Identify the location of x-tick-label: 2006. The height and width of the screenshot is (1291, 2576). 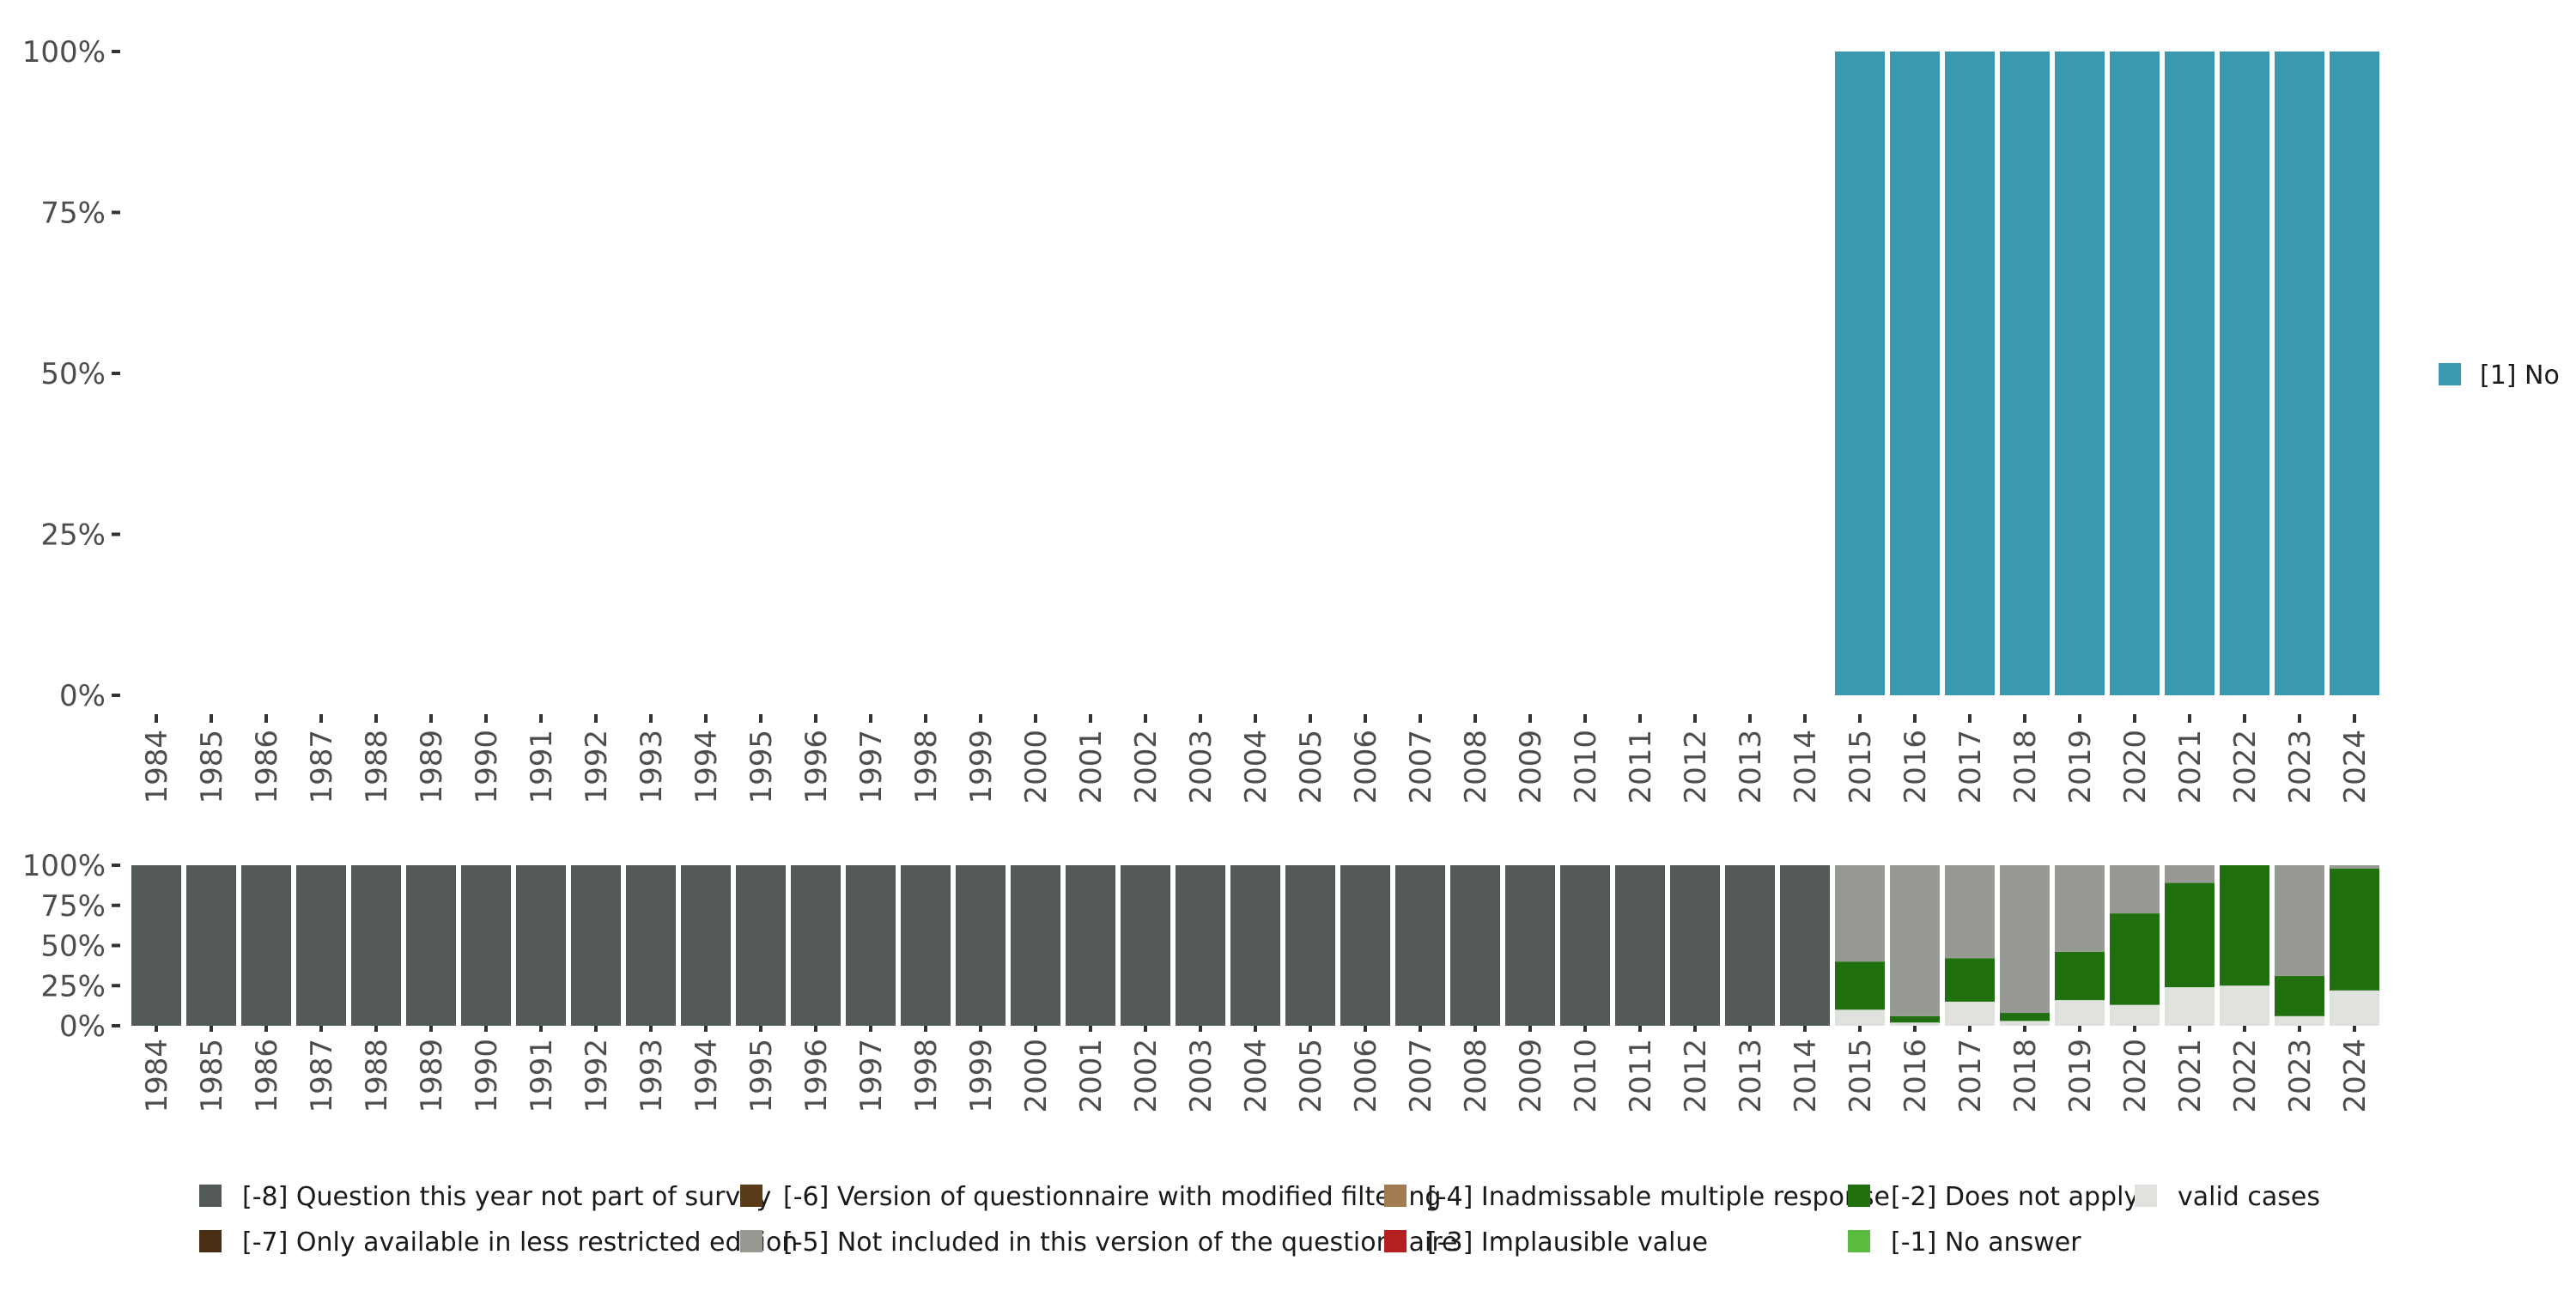
(1366, 767).